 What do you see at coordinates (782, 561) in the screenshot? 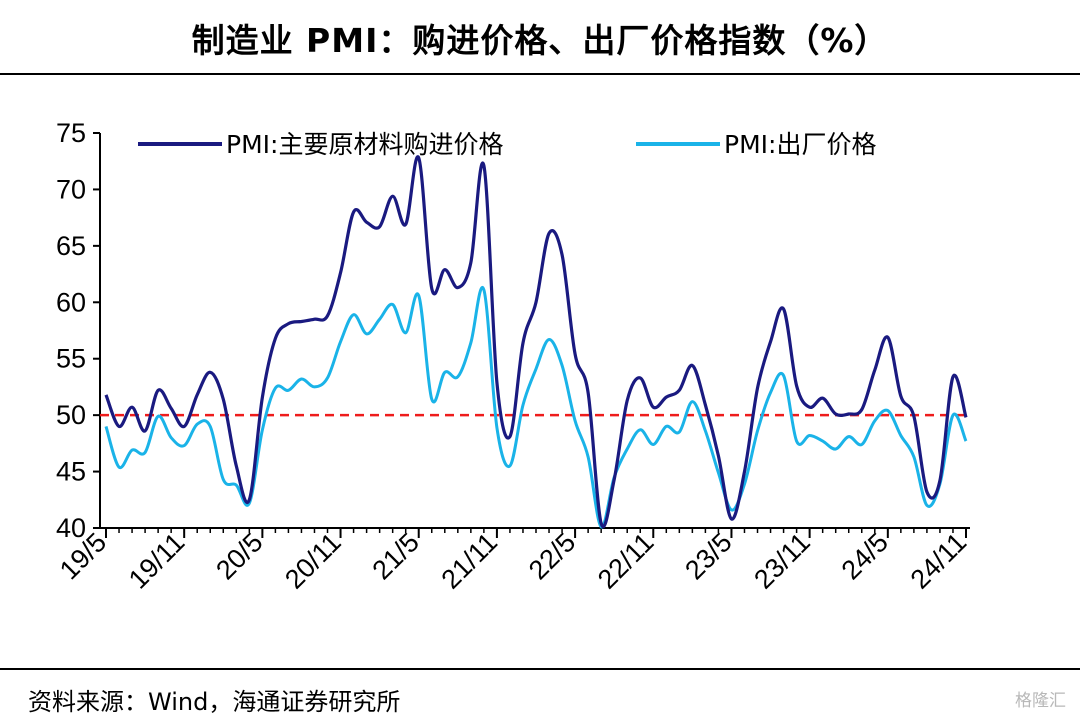
I see `x-tick-label: 23/11` at bounding box center [782, 561].